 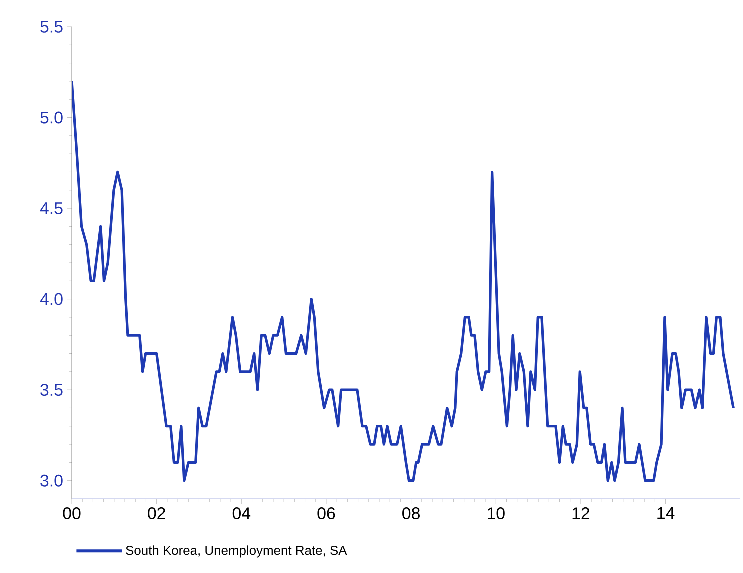 What do you see at coordinates (51, 118) in the screenshot?
I see `y-tick-label: 5.0` at bounding box center [51, 118].